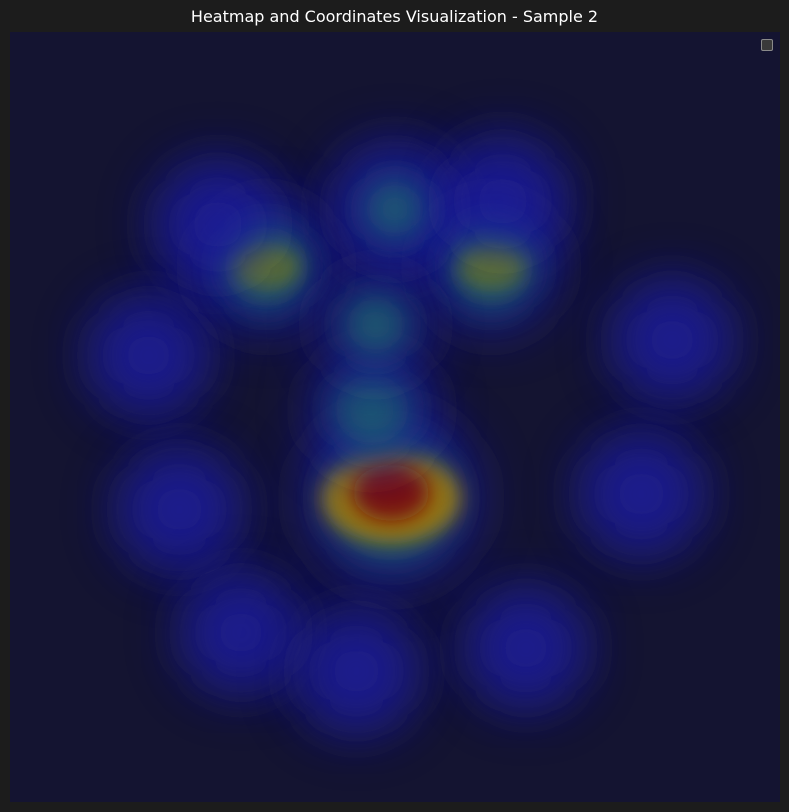 This screenshot has height=812, width=789. I want to click on heat-point-jaw-left-lower, so click(241, 632).